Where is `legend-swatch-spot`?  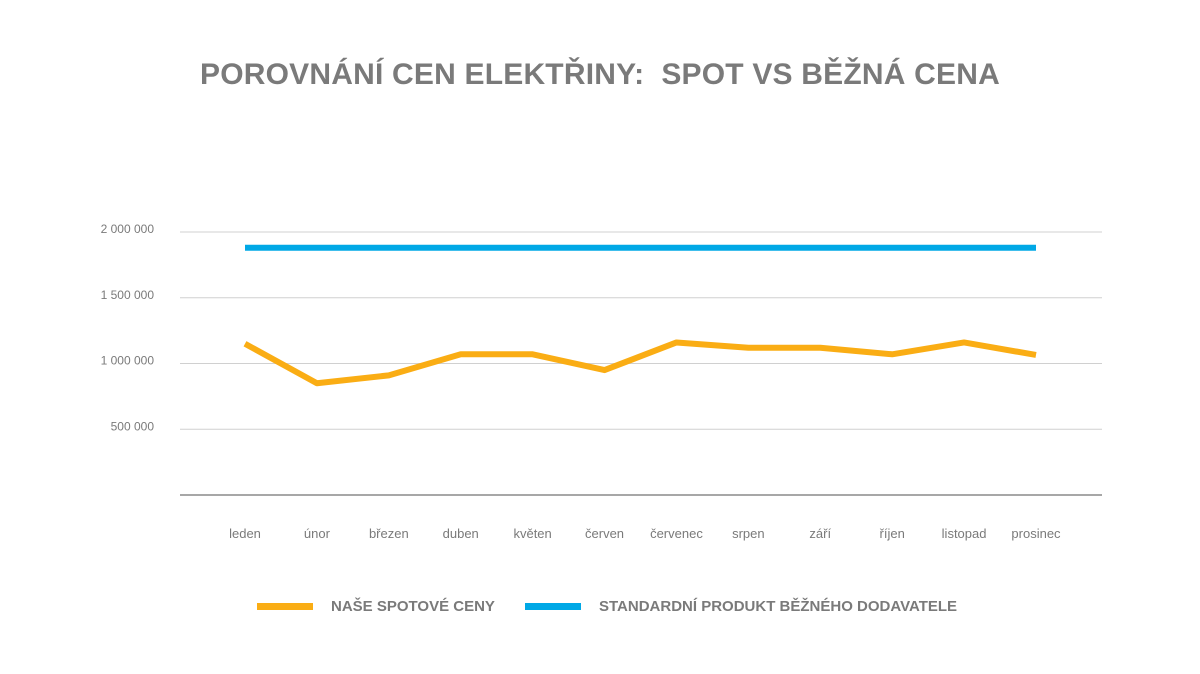
legend-swatch-spot is located at coordinates (285, 606).